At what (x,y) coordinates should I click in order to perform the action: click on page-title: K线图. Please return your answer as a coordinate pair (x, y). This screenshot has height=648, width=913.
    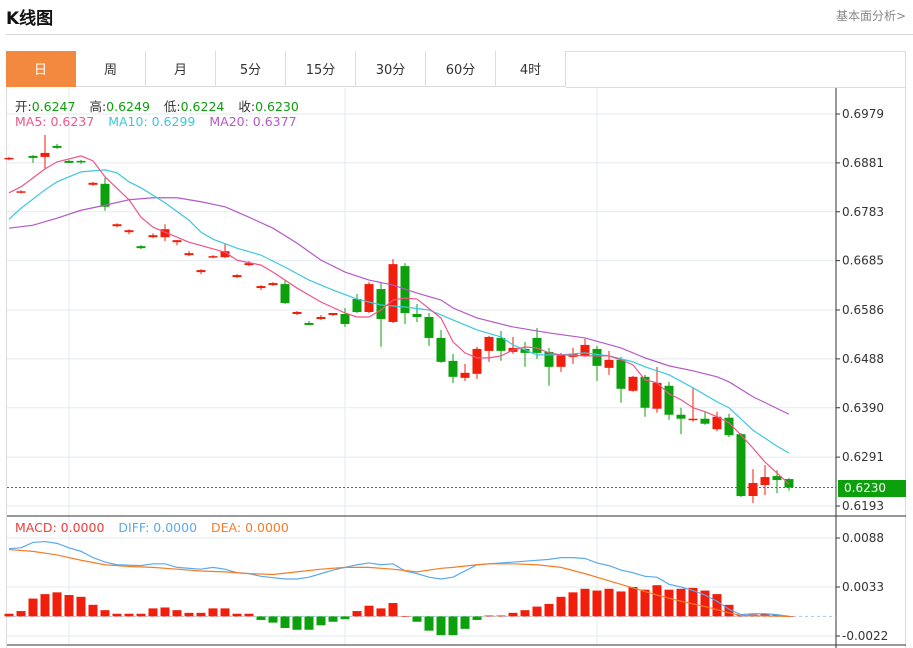
    Looking at the image, I should click on (30, 19).